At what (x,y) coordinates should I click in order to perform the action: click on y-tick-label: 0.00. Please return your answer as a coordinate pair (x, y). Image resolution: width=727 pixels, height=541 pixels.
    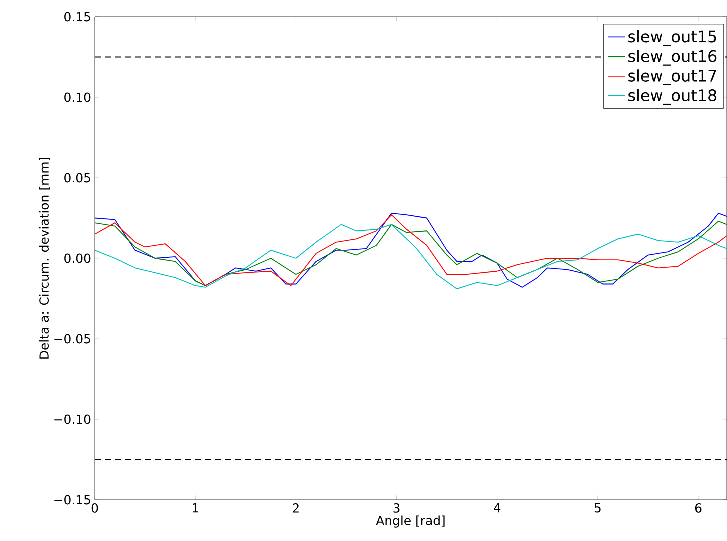
    Looking at the image, I should click on (77, 259).